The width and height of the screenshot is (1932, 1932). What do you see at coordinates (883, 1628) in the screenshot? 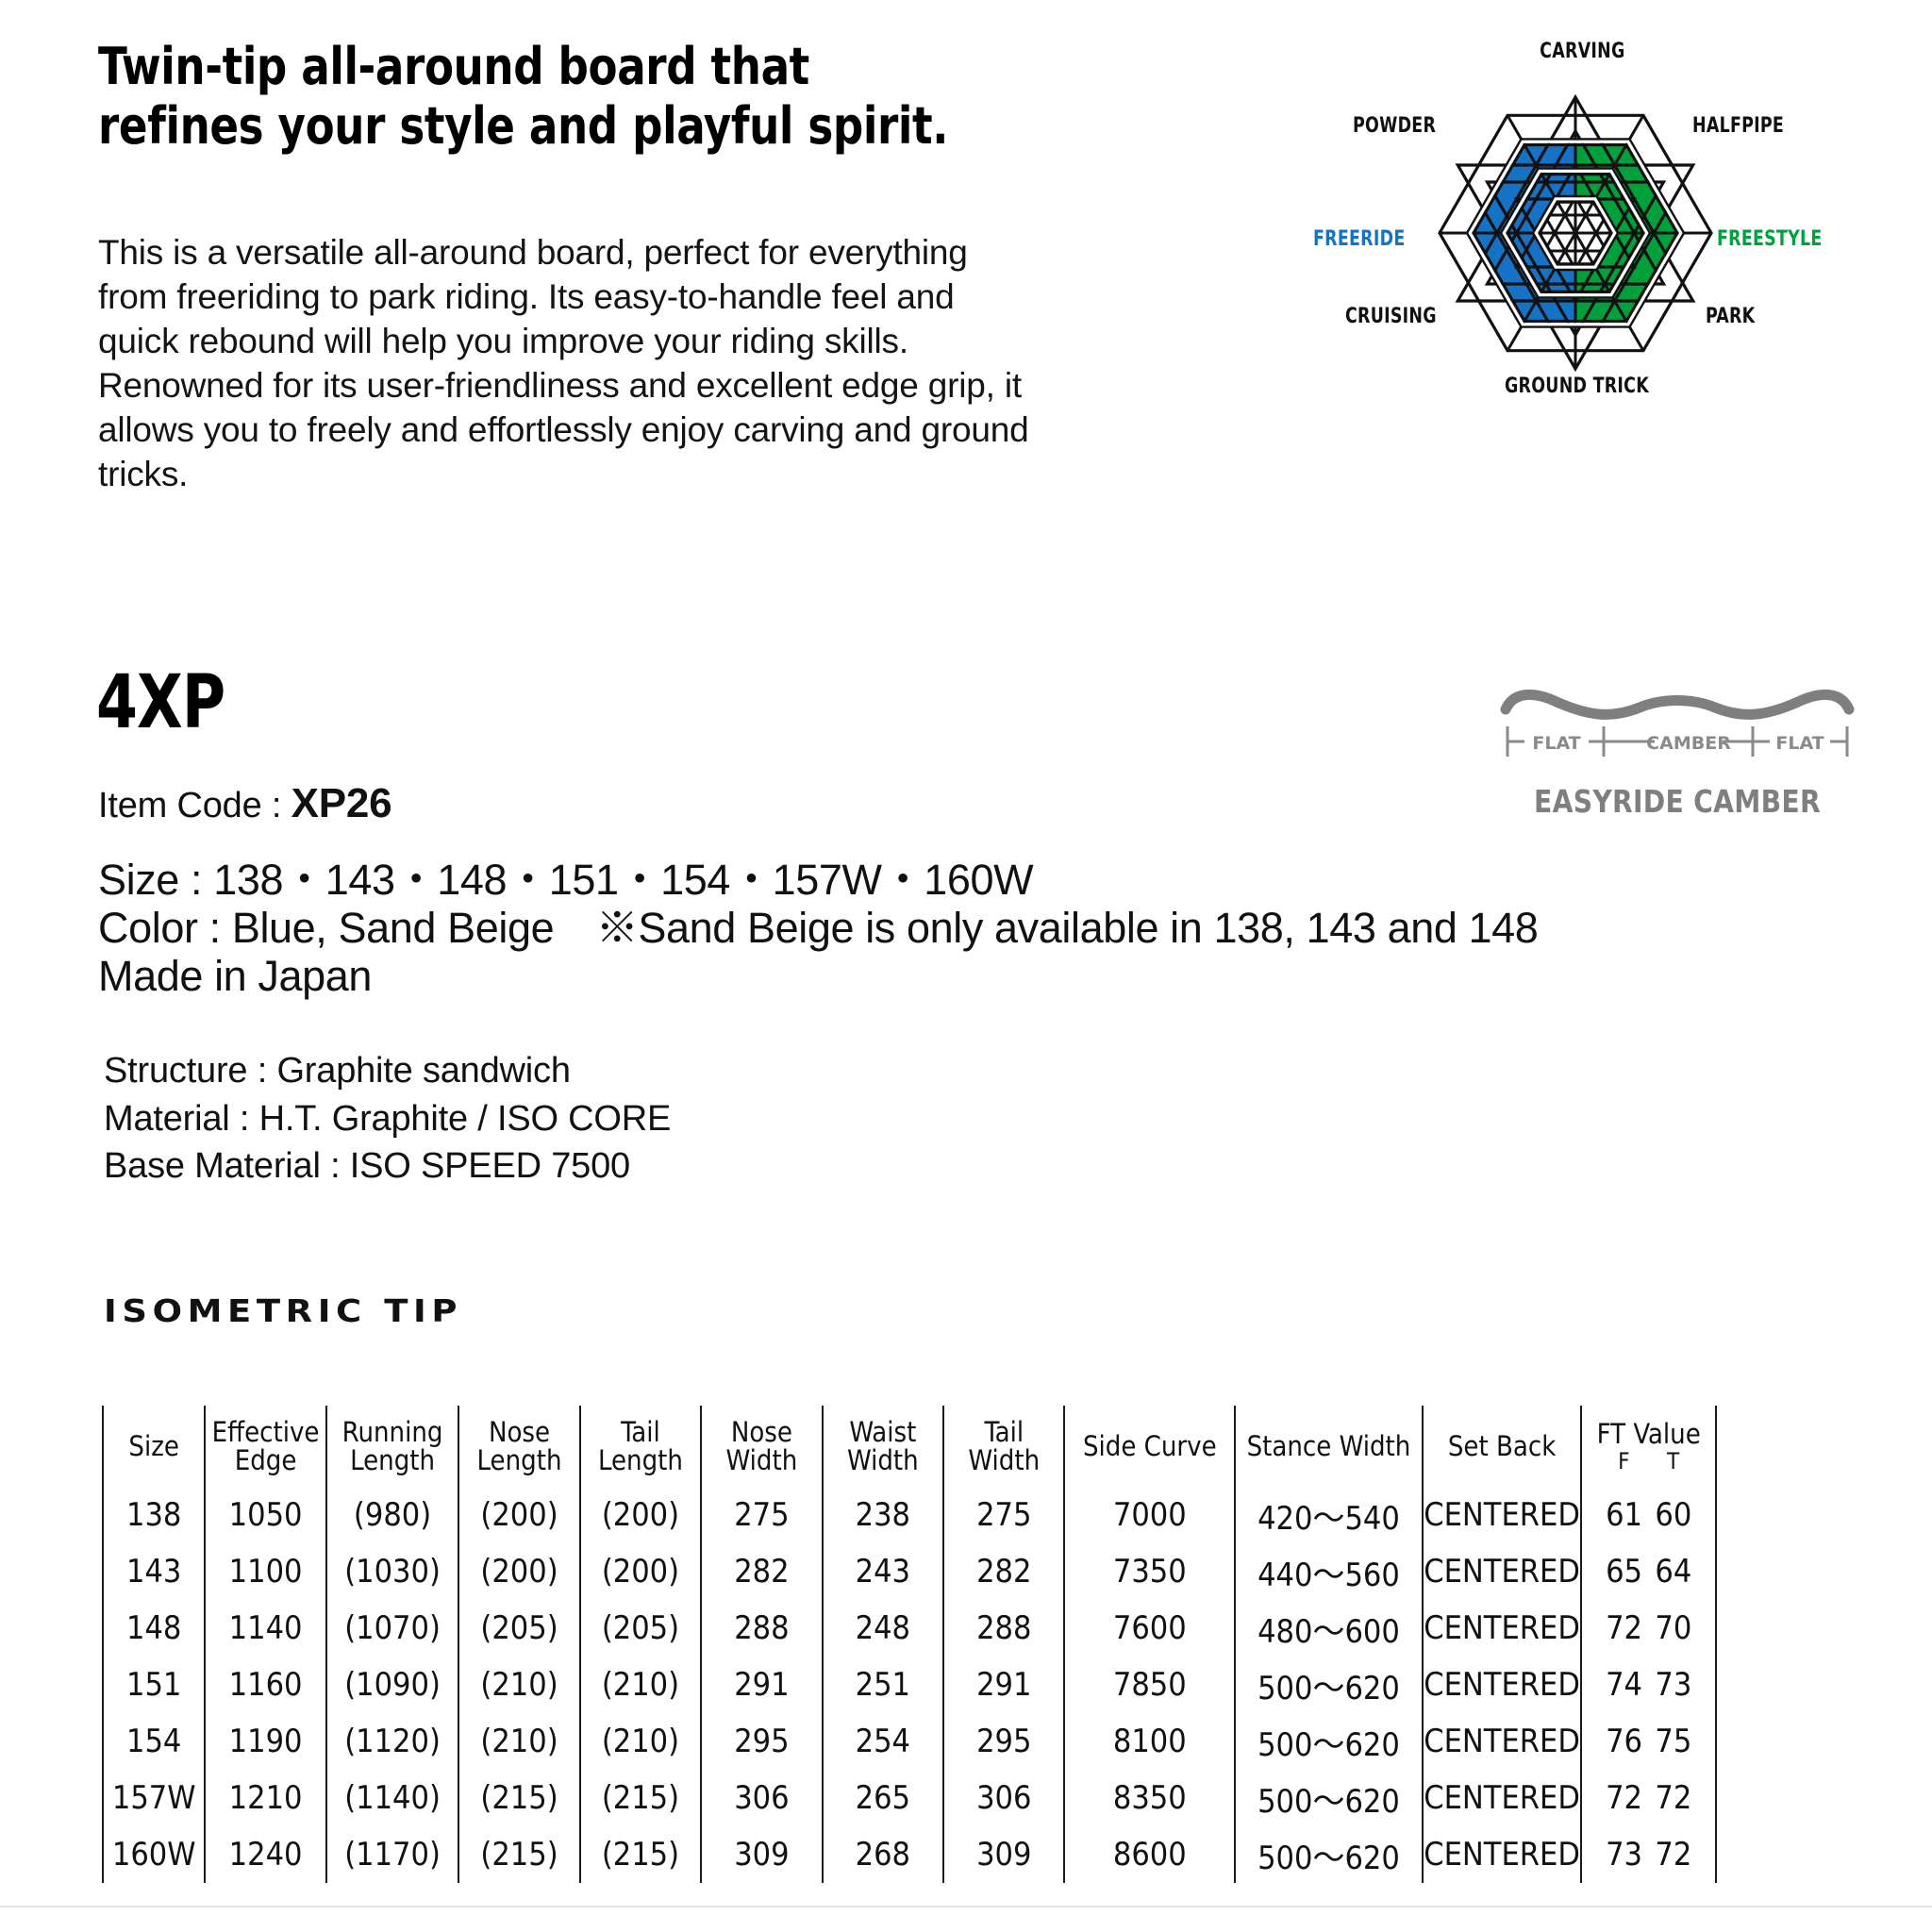
I see `cell-waist-width: 248` at bounding box center [883, 1628].